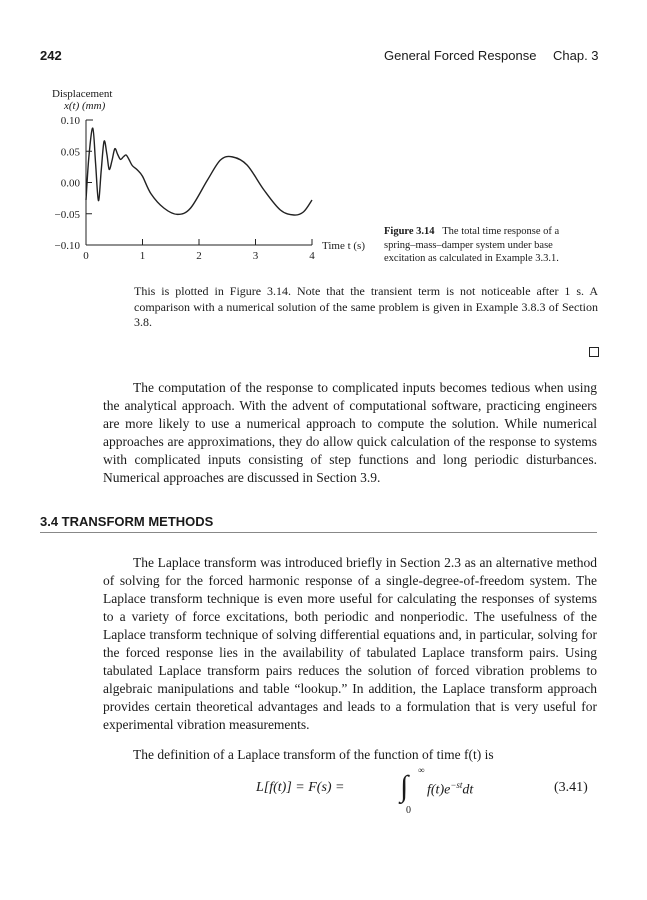 The height and width of the screenshot is (900, 647). What do you see at coordinates (256, 256) in the screenshot?
I see `x-tick-label: 3` at bounding box center [256, 256].